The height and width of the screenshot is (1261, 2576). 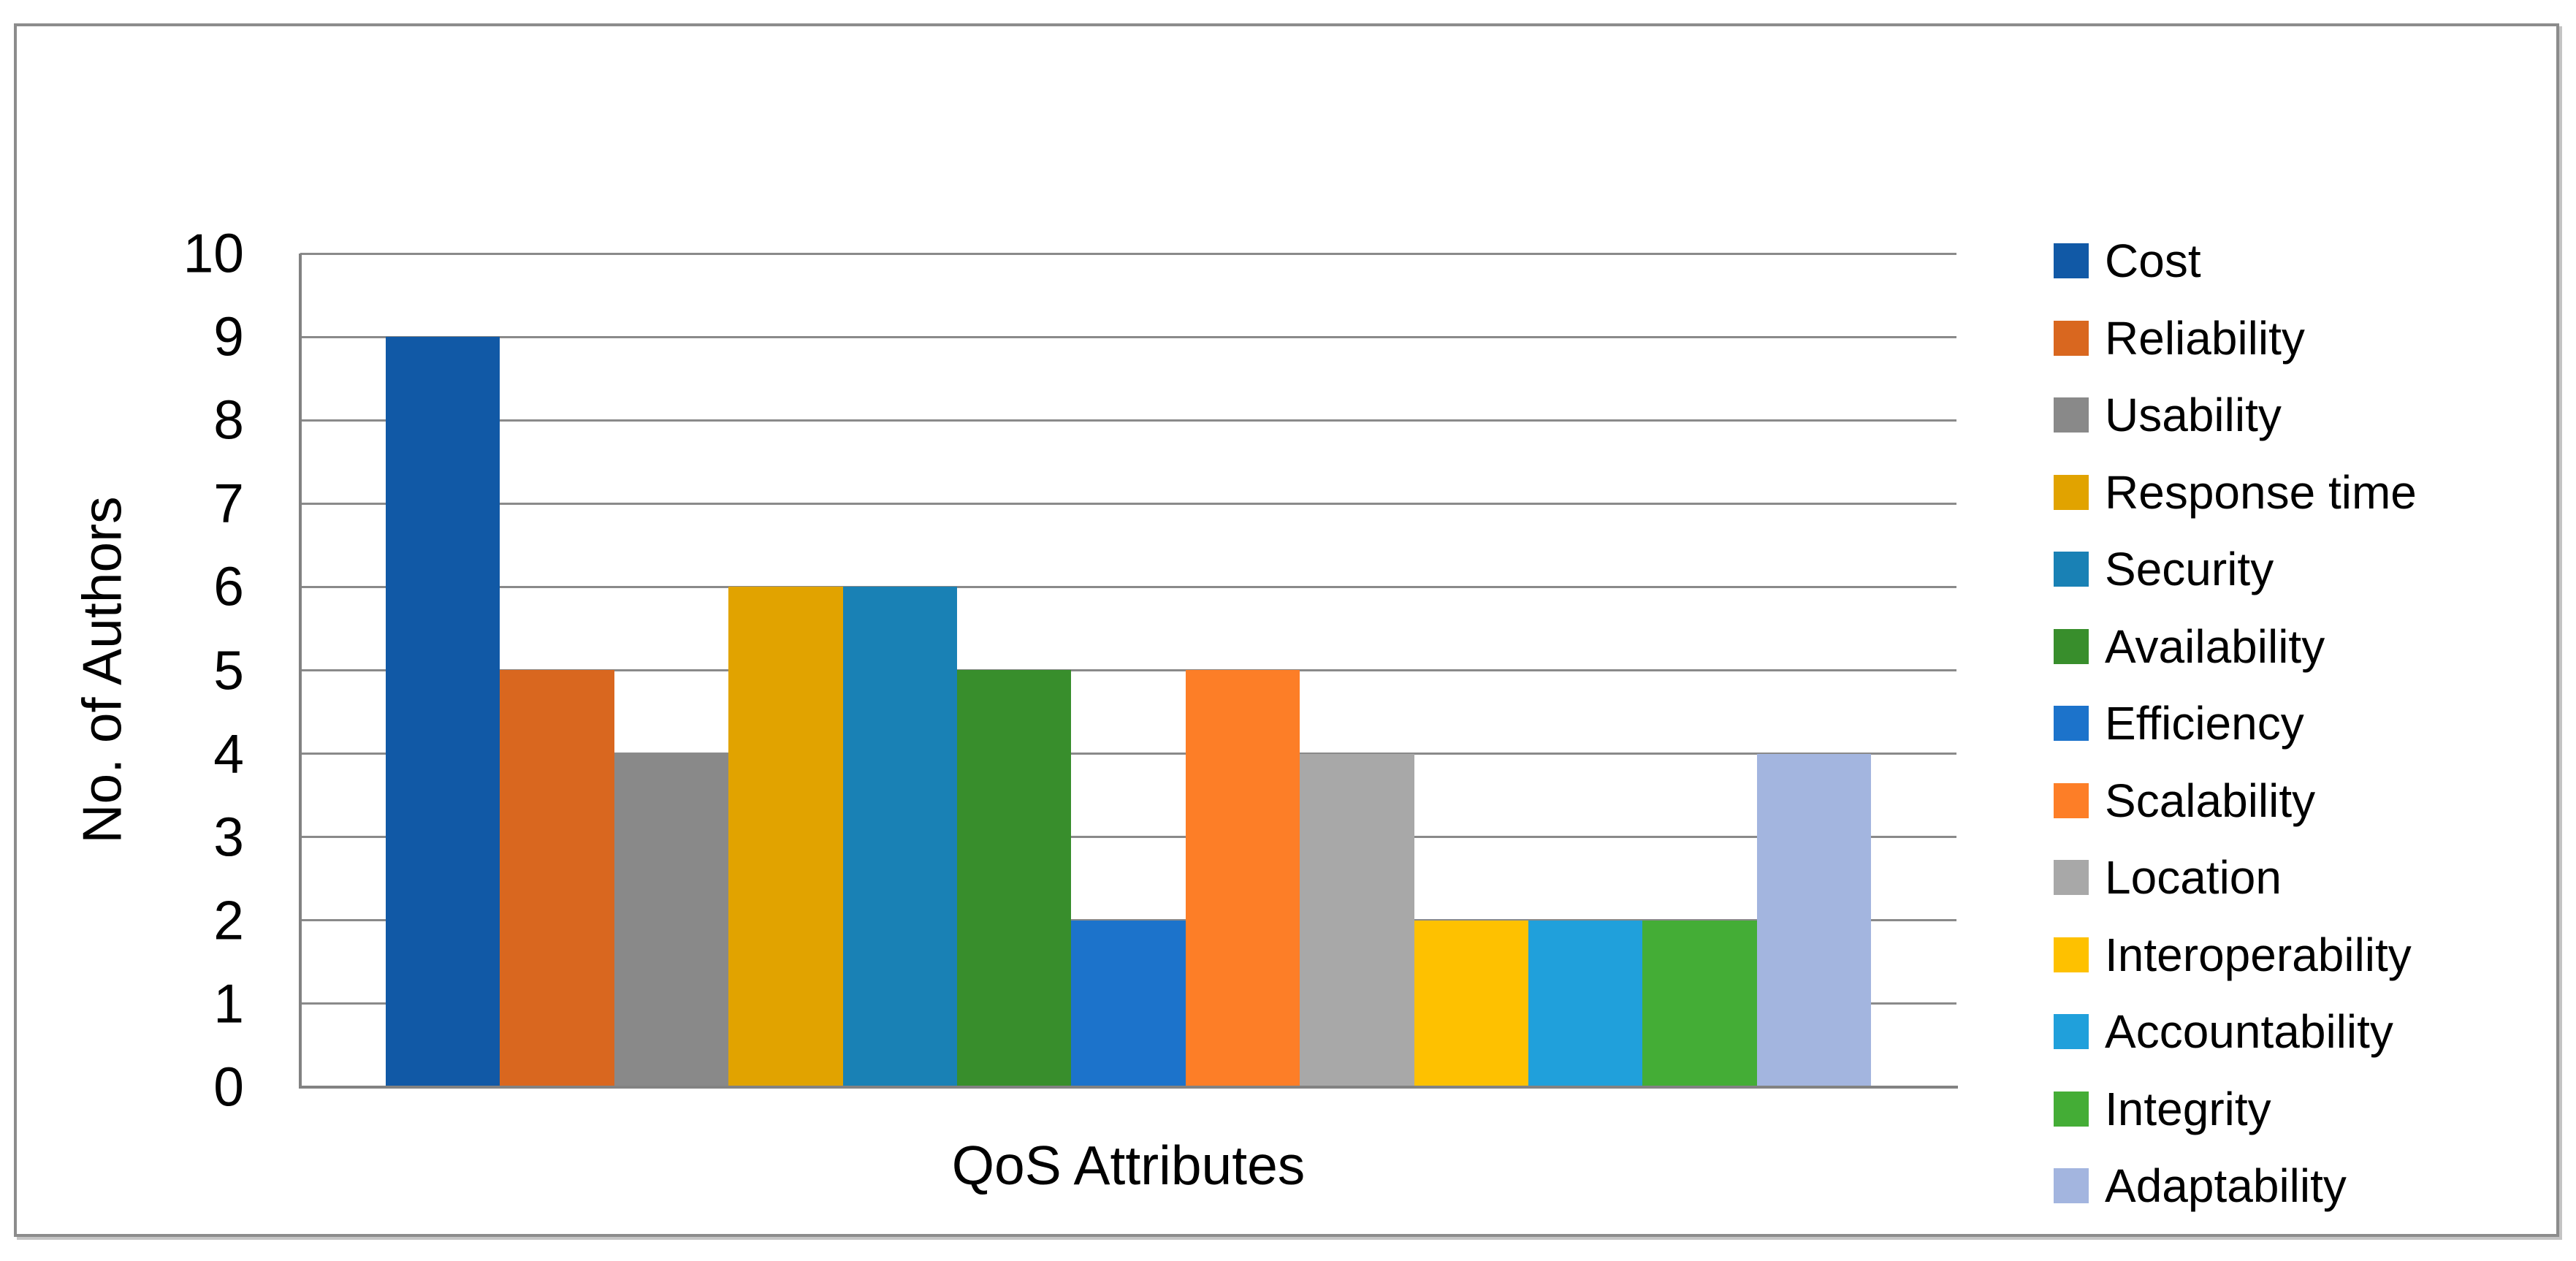 I want to click on legend-item-security: Security, so click(x=2164, y=569).